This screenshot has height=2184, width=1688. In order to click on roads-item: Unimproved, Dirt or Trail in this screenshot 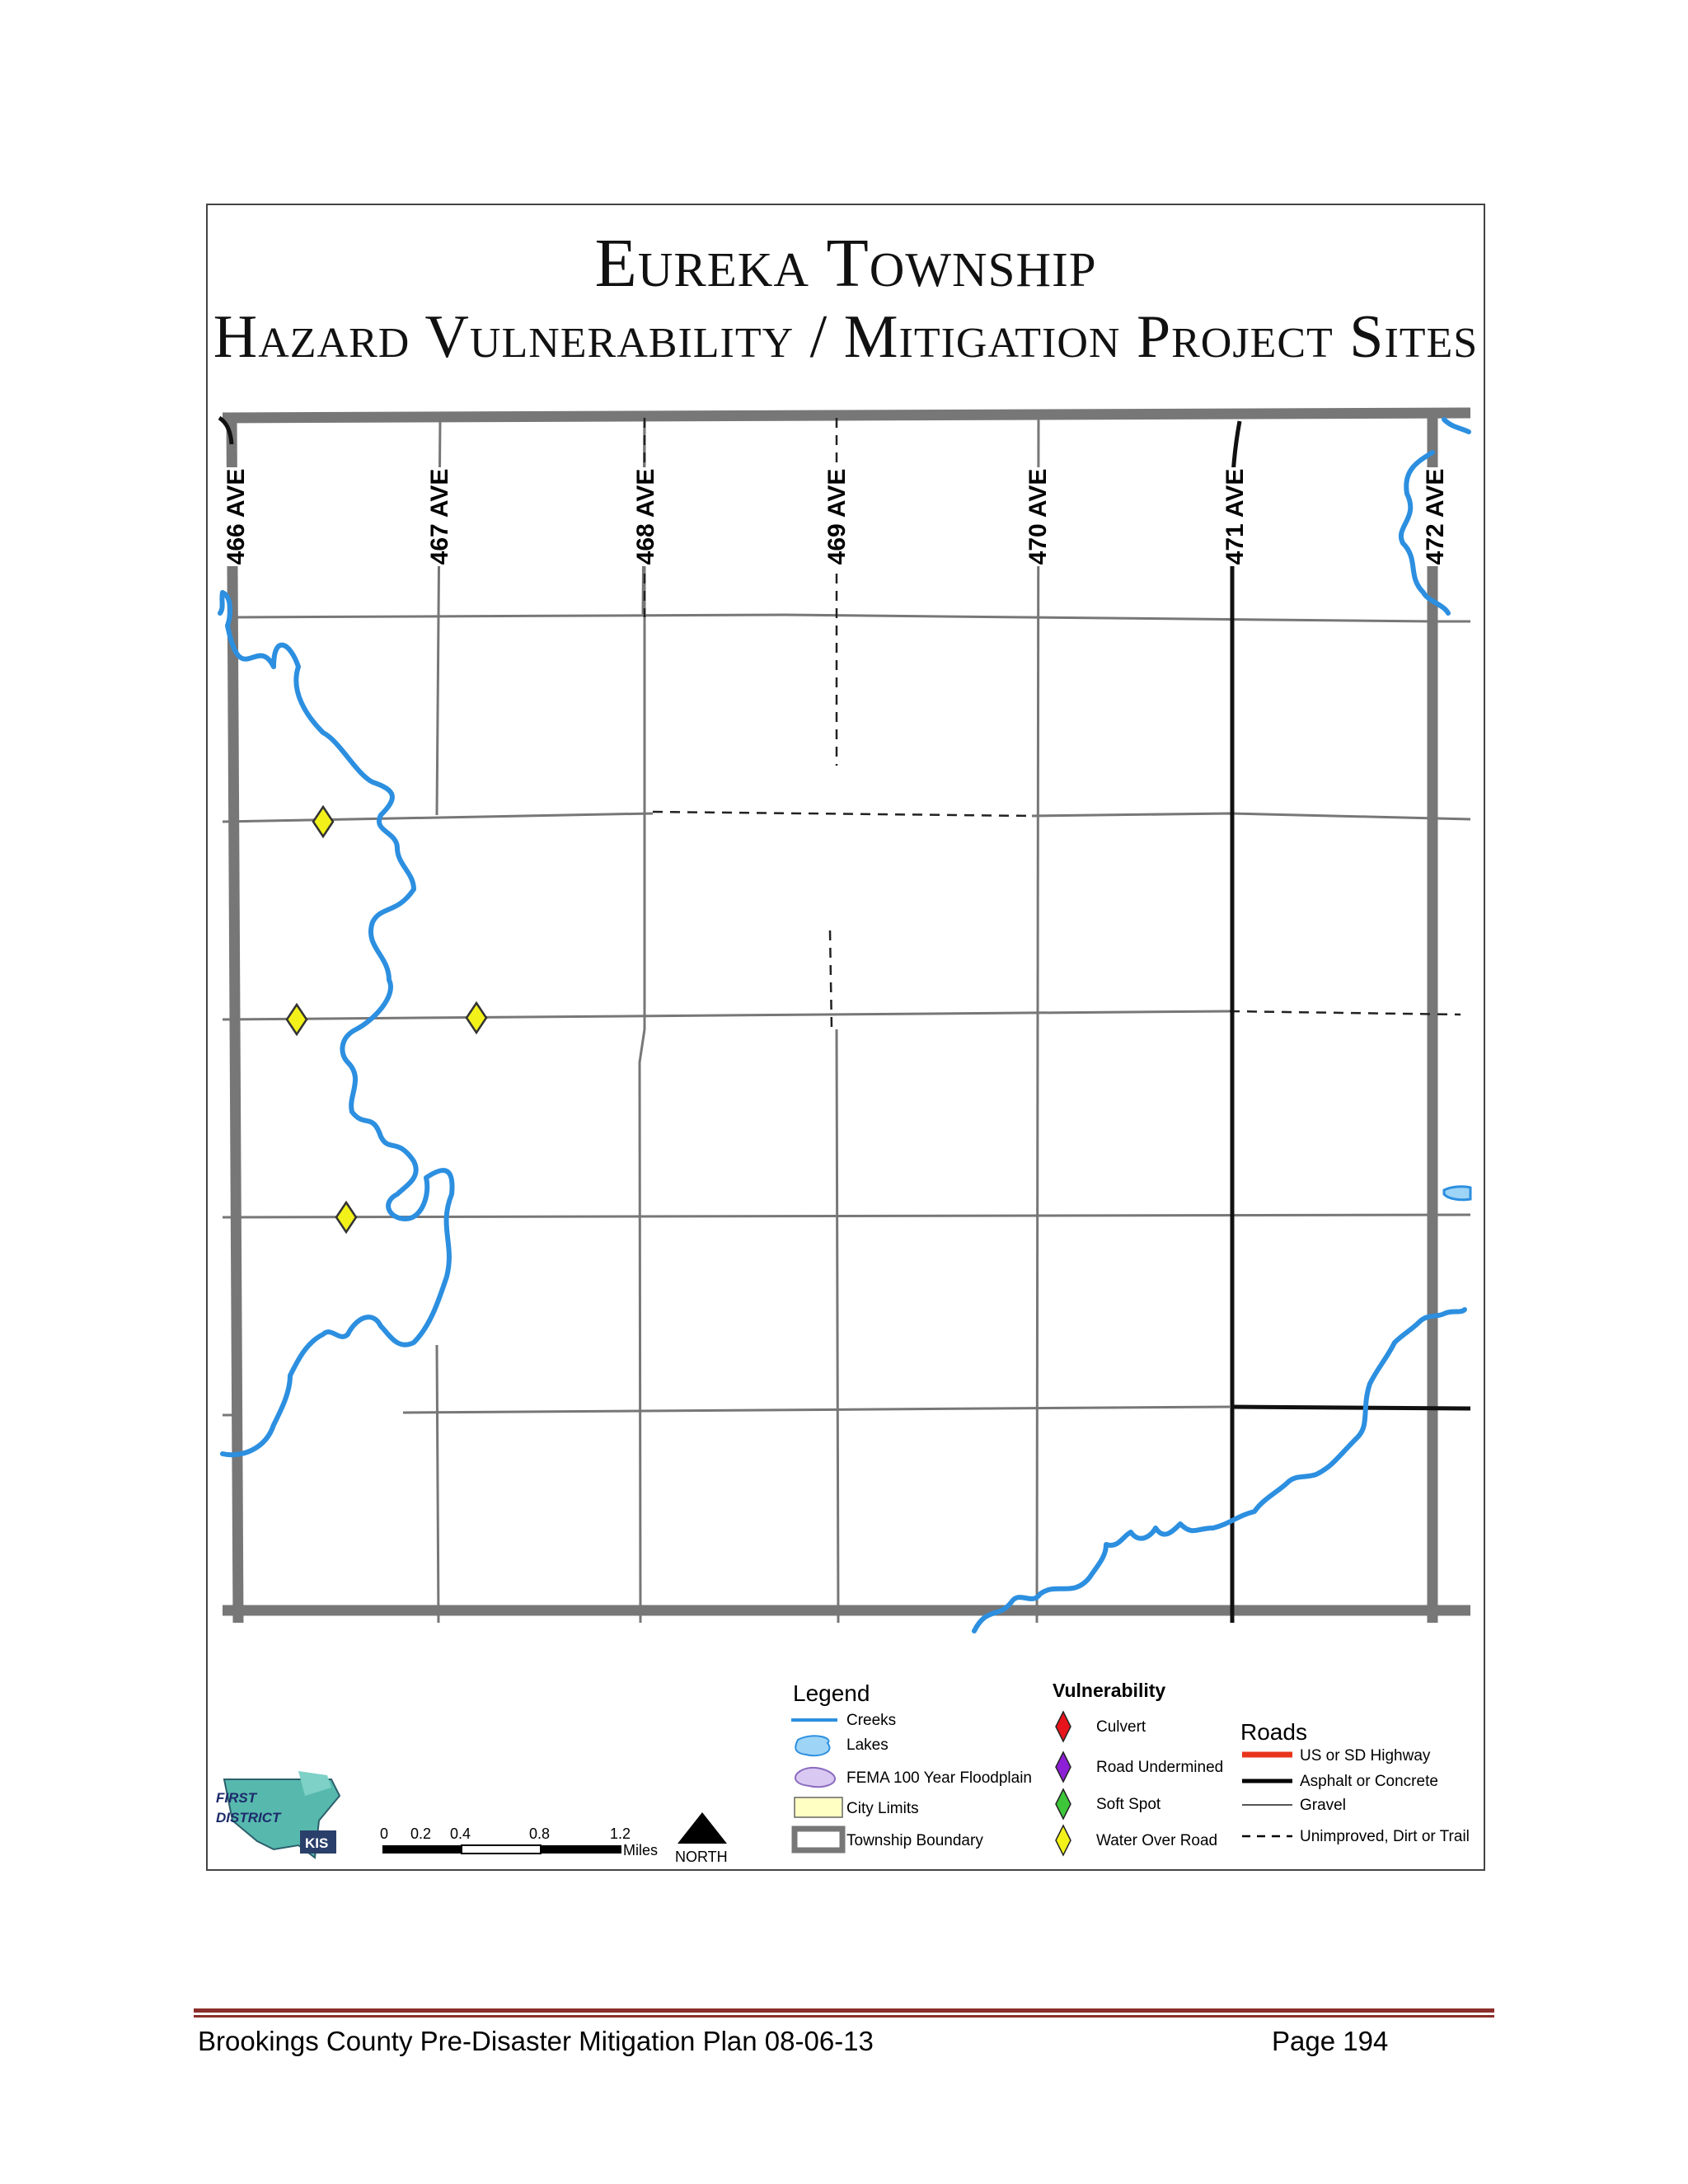, I will do `click(1385, 1836)`.